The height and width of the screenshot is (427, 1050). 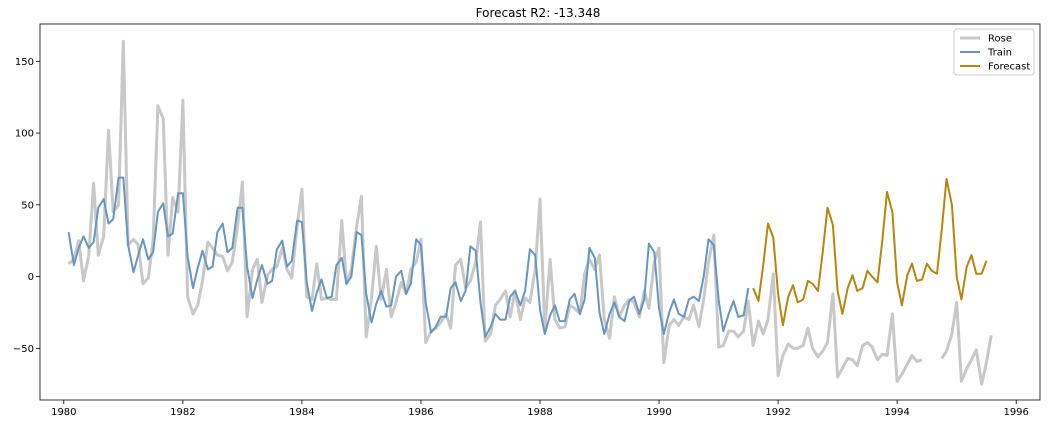 What do you see at coordinates (301, 412) in the screenshot?
I see `x-tick-label: 1984` at bounding box center [301, 412].